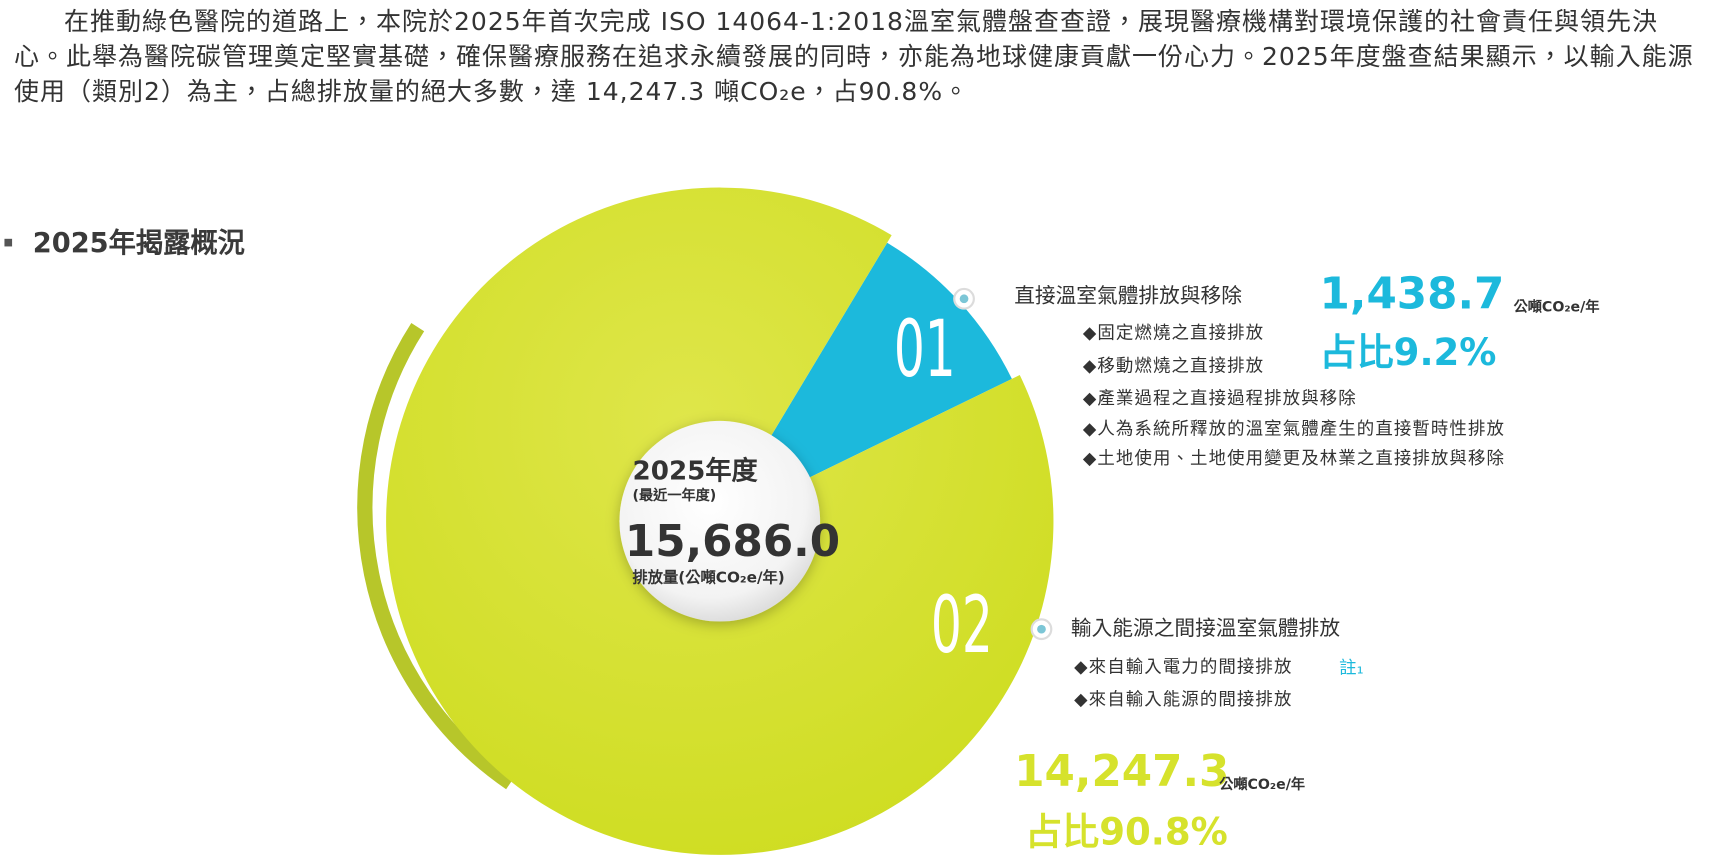 The height and width of the screenshot is (856, 1710). What do you see at coordinates (1205, 628) in the screenshot?
I see `category-title: 輸入能源之間接溫室氣體排放` at bounding box center [1205, 628].